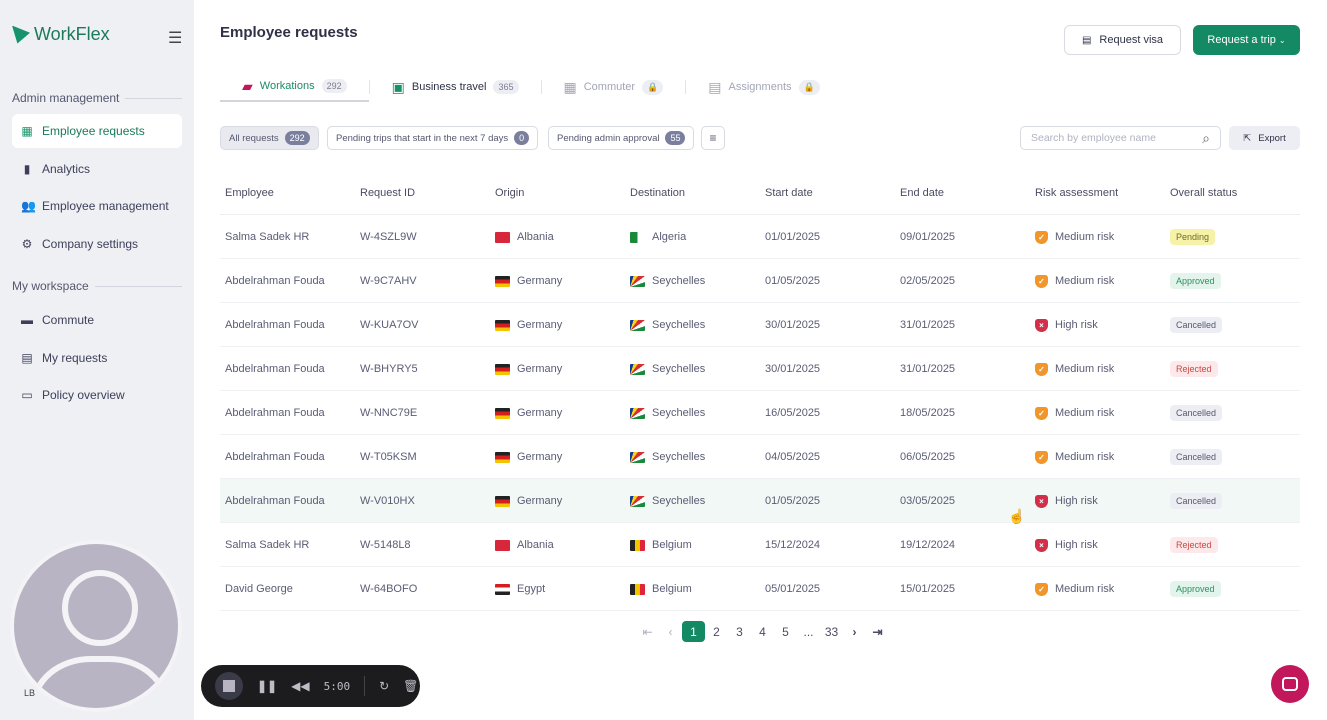 The width and height of the screenshot is (1327, 720). What do you see at coordinates (792, 457) in the screenshot?
I see `table-cell: 04/05/2025` at bounding box center [792, 457].